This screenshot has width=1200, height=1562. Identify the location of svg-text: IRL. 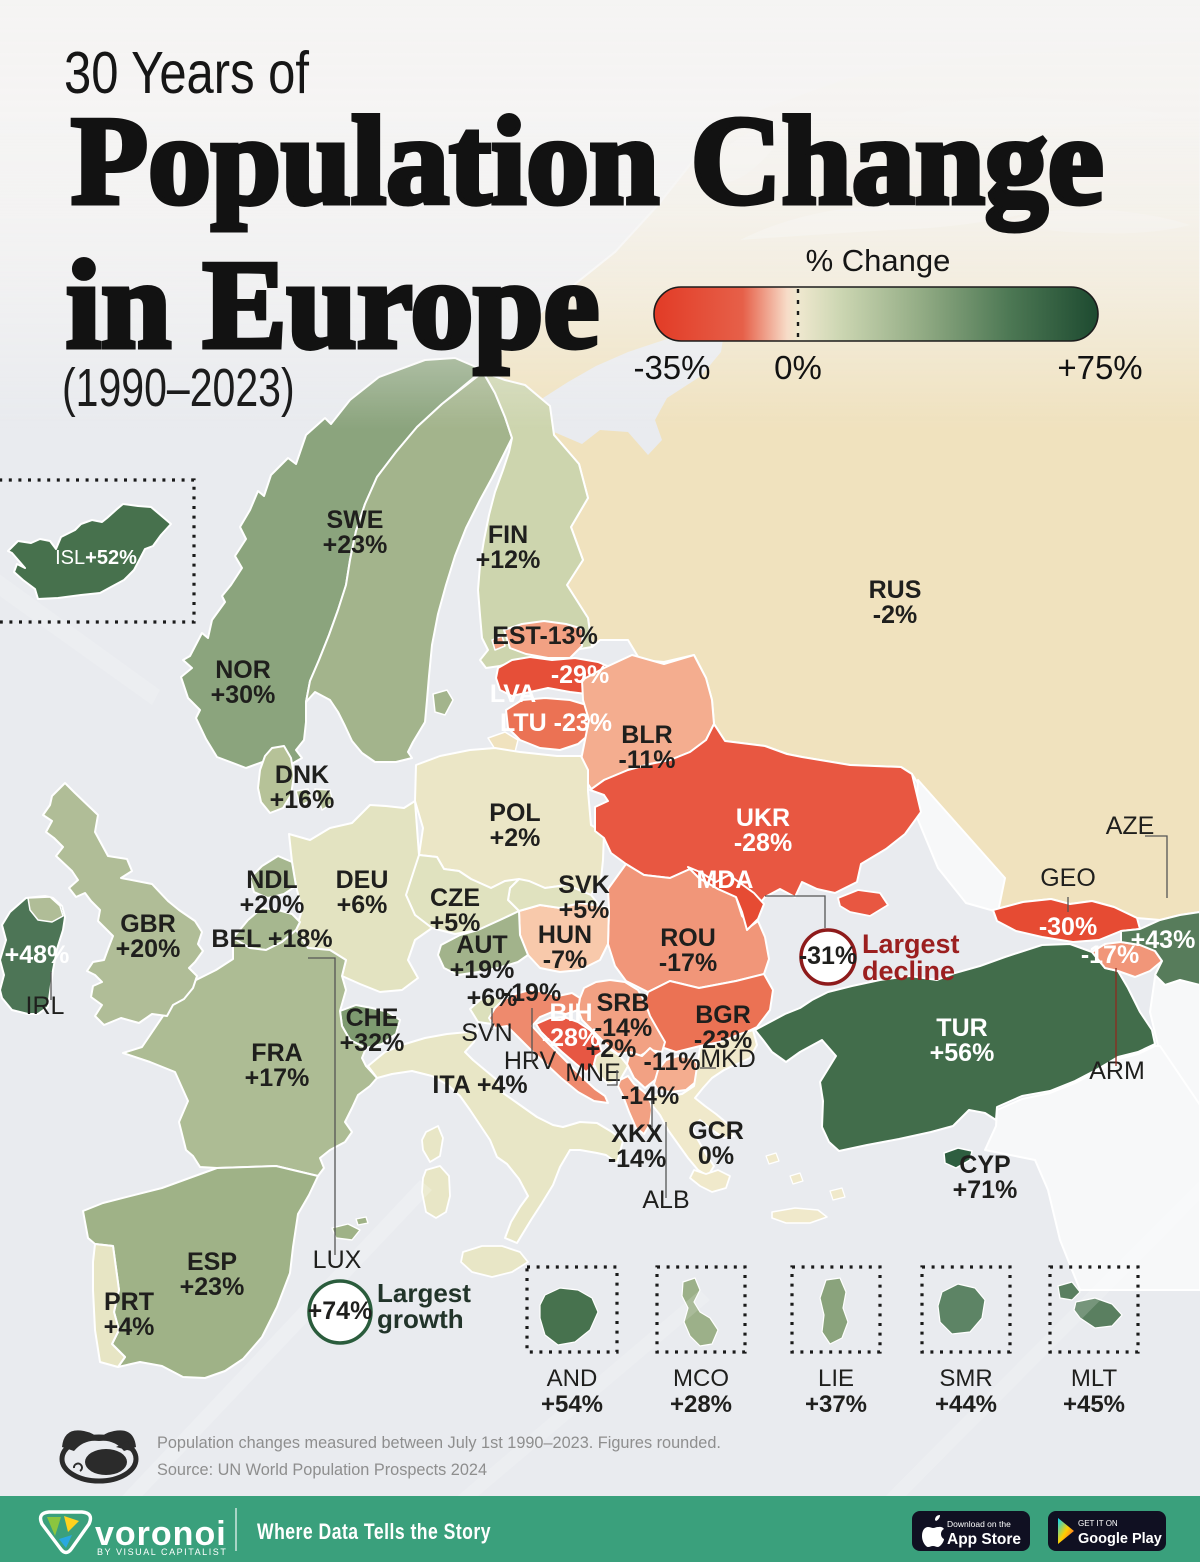
(45, 1006).